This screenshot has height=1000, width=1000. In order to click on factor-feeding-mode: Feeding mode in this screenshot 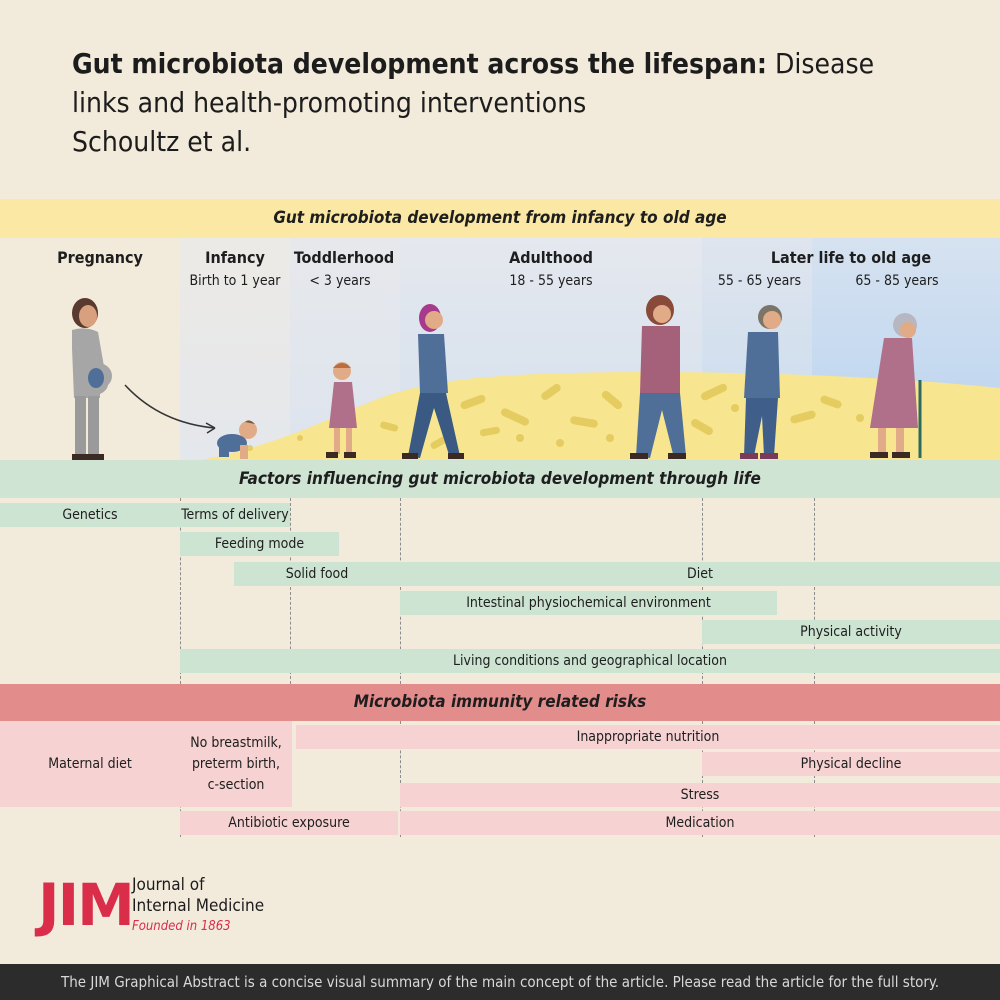, I will do `click(259, 544)`.